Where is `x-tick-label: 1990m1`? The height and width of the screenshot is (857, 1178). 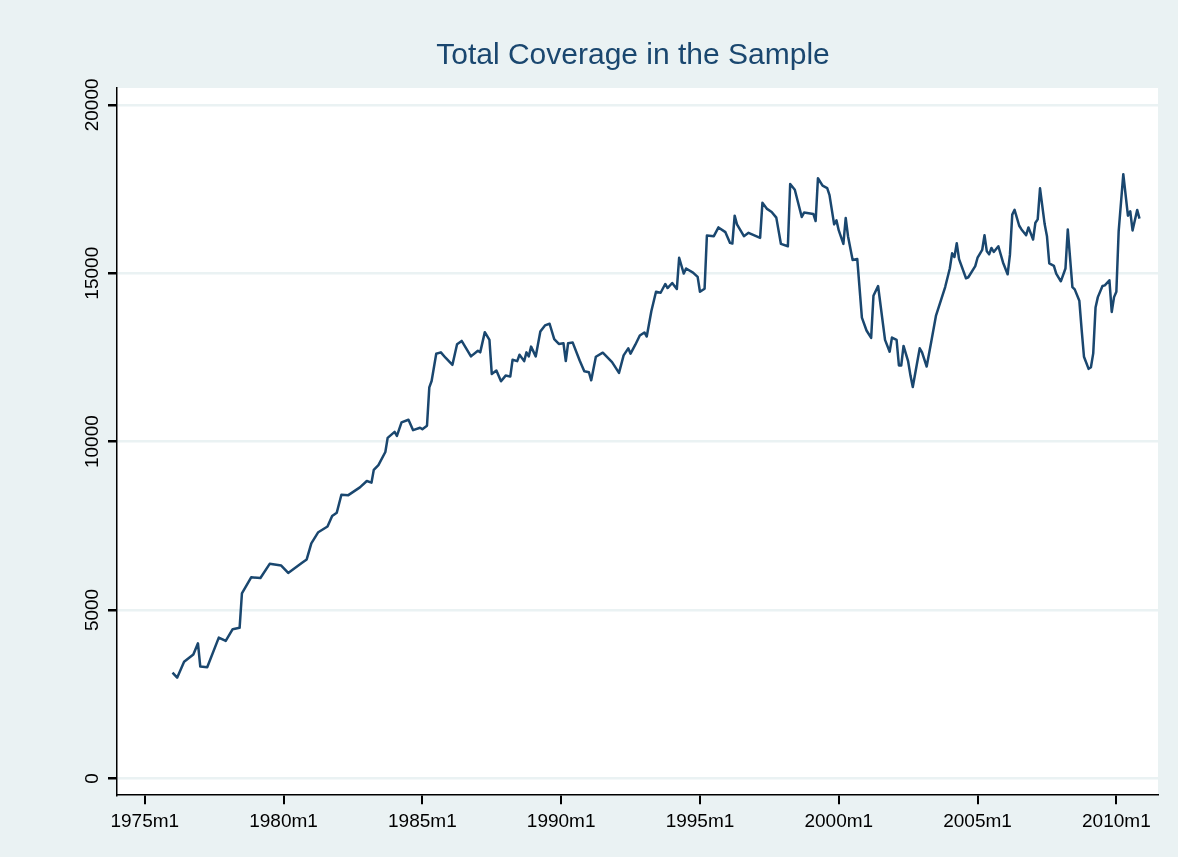 x-tick-label: 1990m1 is located at coordinates (561, 820).